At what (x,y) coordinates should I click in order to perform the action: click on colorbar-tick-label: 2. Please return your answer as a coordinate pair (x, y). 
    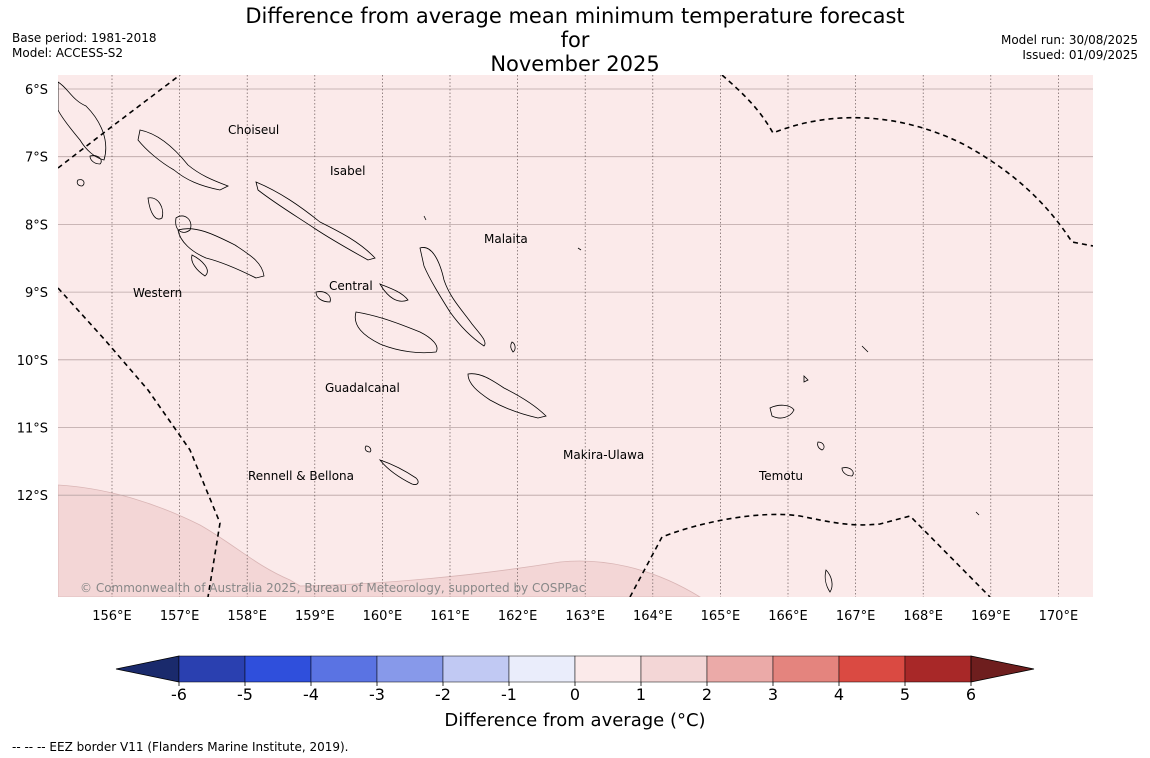
    Looking at the image, I should click on (707, 692).